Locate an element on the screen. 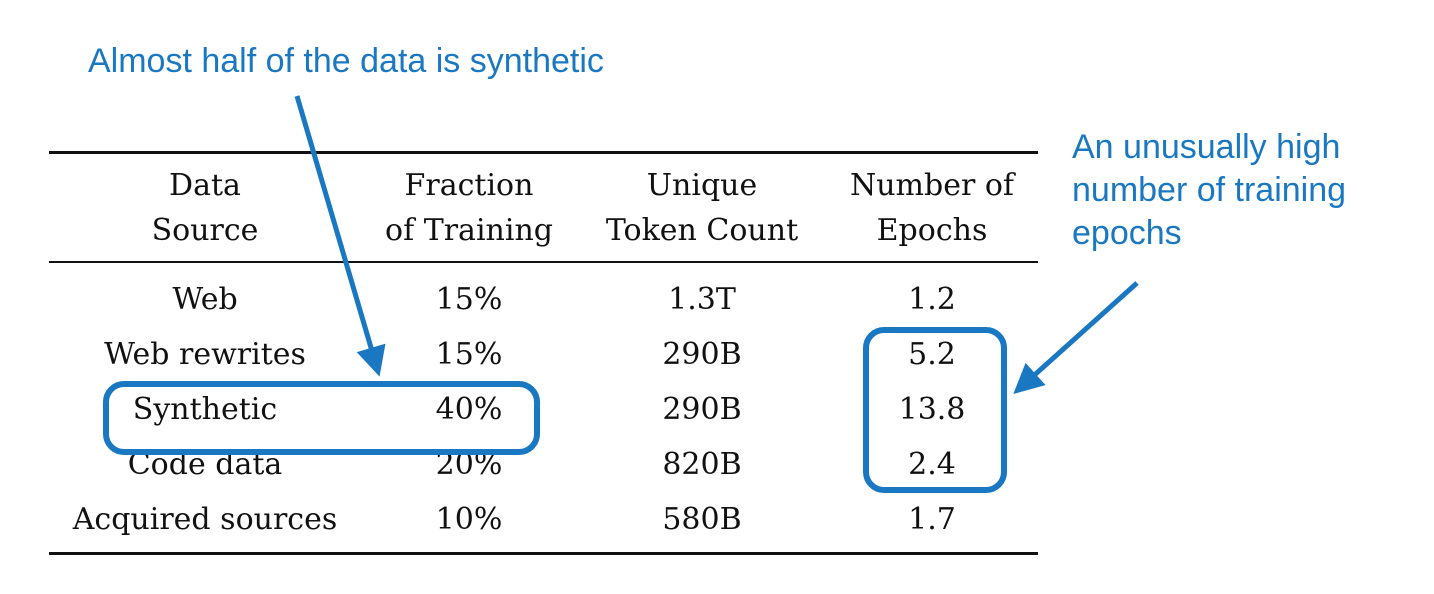 This screenshot has height=594, width=1434. cell-token-count: 580B is located at coordinates (702, 519).